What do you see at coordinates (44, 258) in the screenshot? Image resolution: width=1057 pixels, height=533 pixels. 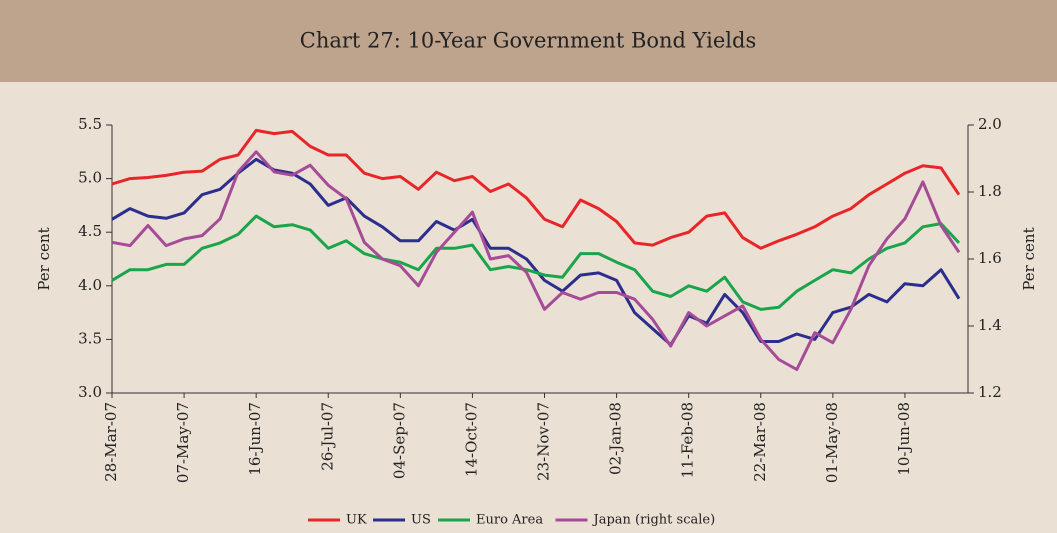 I see `y-axis-label: Per cent` at bounding box center [44, 258].